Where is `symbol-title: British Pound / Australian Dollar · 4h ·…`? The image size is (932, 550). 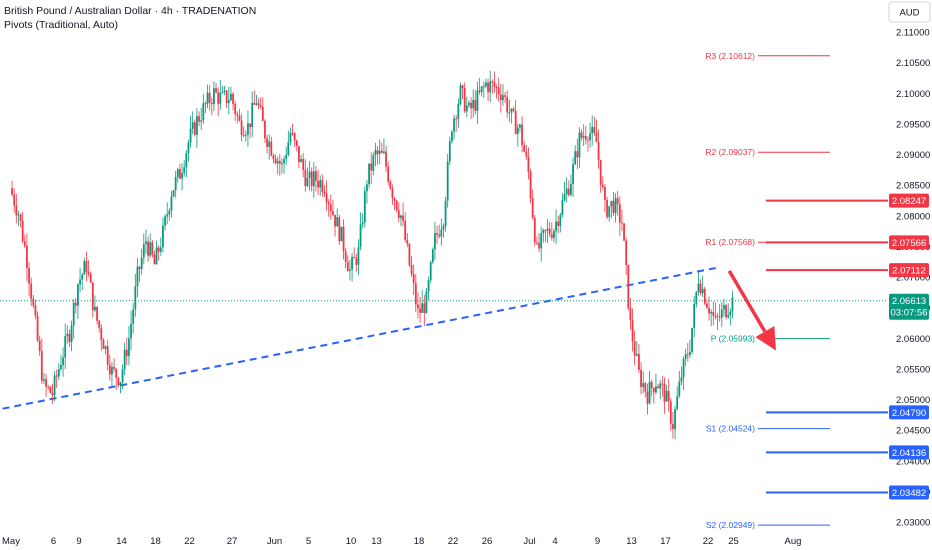 symbol-title: British Pound / Australian Dollar · 4h ·… is located at coordinates (130, 11).